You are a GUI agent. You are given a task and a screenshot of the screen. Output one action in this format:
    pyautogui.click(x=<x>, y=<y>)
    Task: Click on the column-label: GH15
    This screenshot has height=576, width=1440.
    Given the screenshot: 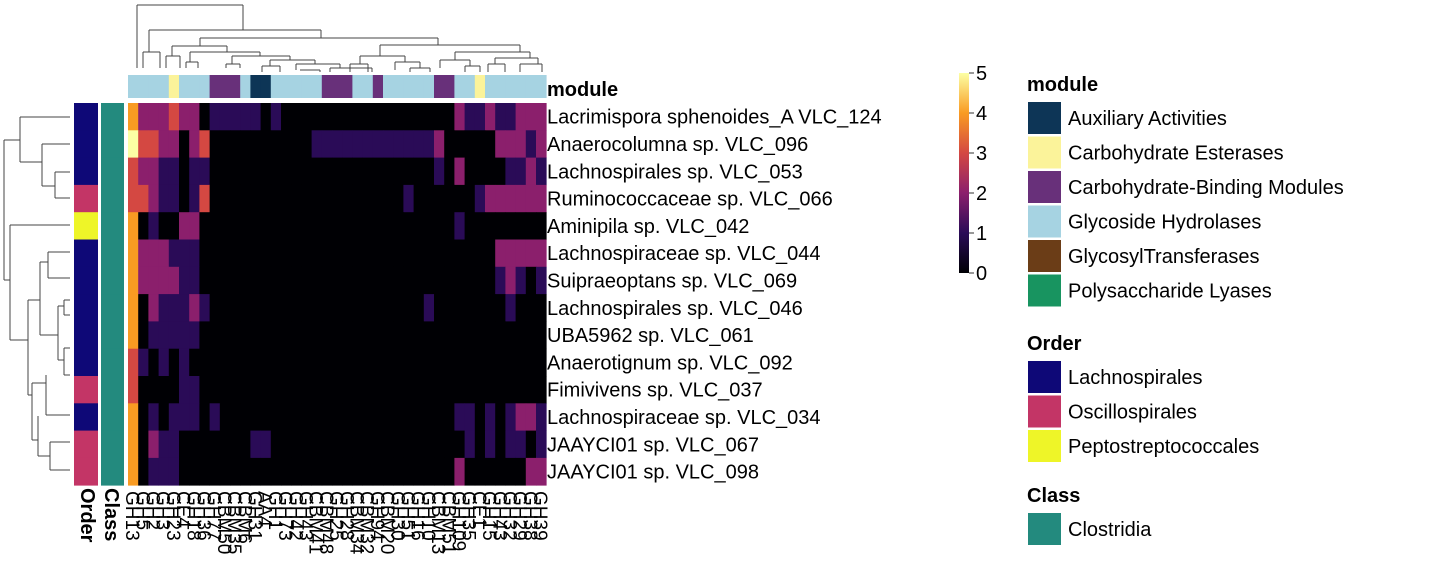 What is the action you would take?
    pyautogui.click(x=488, y=516)
    